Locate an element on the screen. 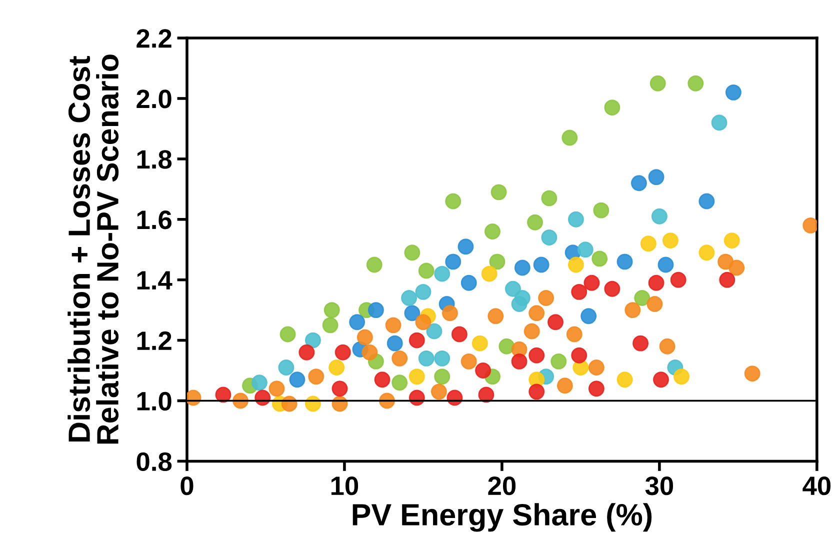 The width and height of the screenshot is (837, 555). y-tick-label: 1.4 is located at coordinates (154, 280).